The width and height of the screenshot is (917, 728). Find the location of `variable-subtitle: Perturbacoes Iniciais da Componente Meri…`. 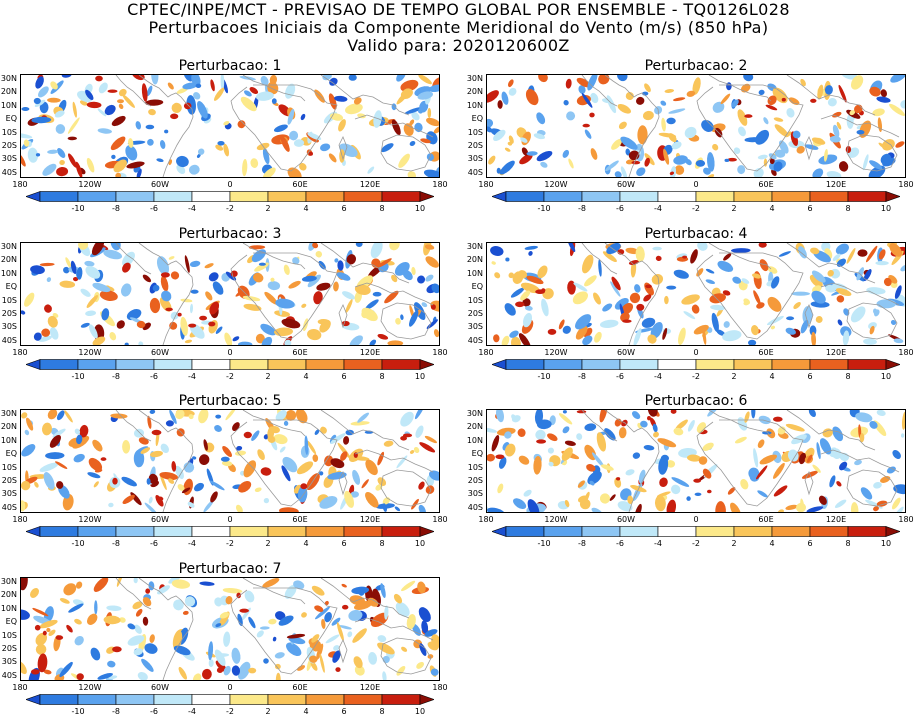

variable-subtitle: Perturbacoes Iniciais da Componente Meri… is located at coordinates (458, 27).